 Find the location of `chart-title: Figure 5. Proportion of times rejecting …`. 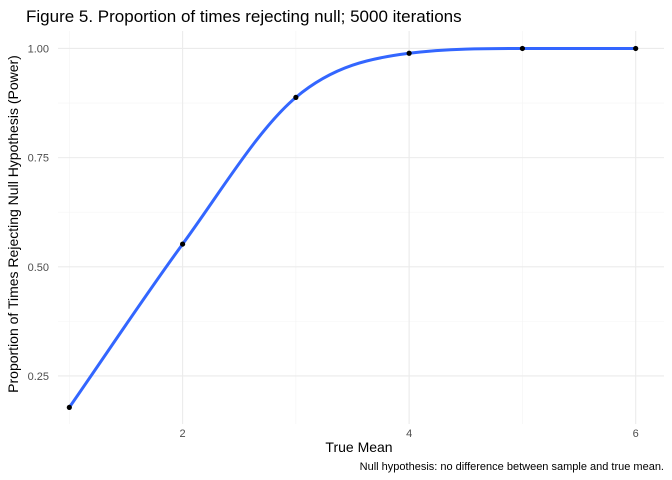

chart-title: Figure 5. Proportion of times rejecting … is located at coordinates (244, 16).